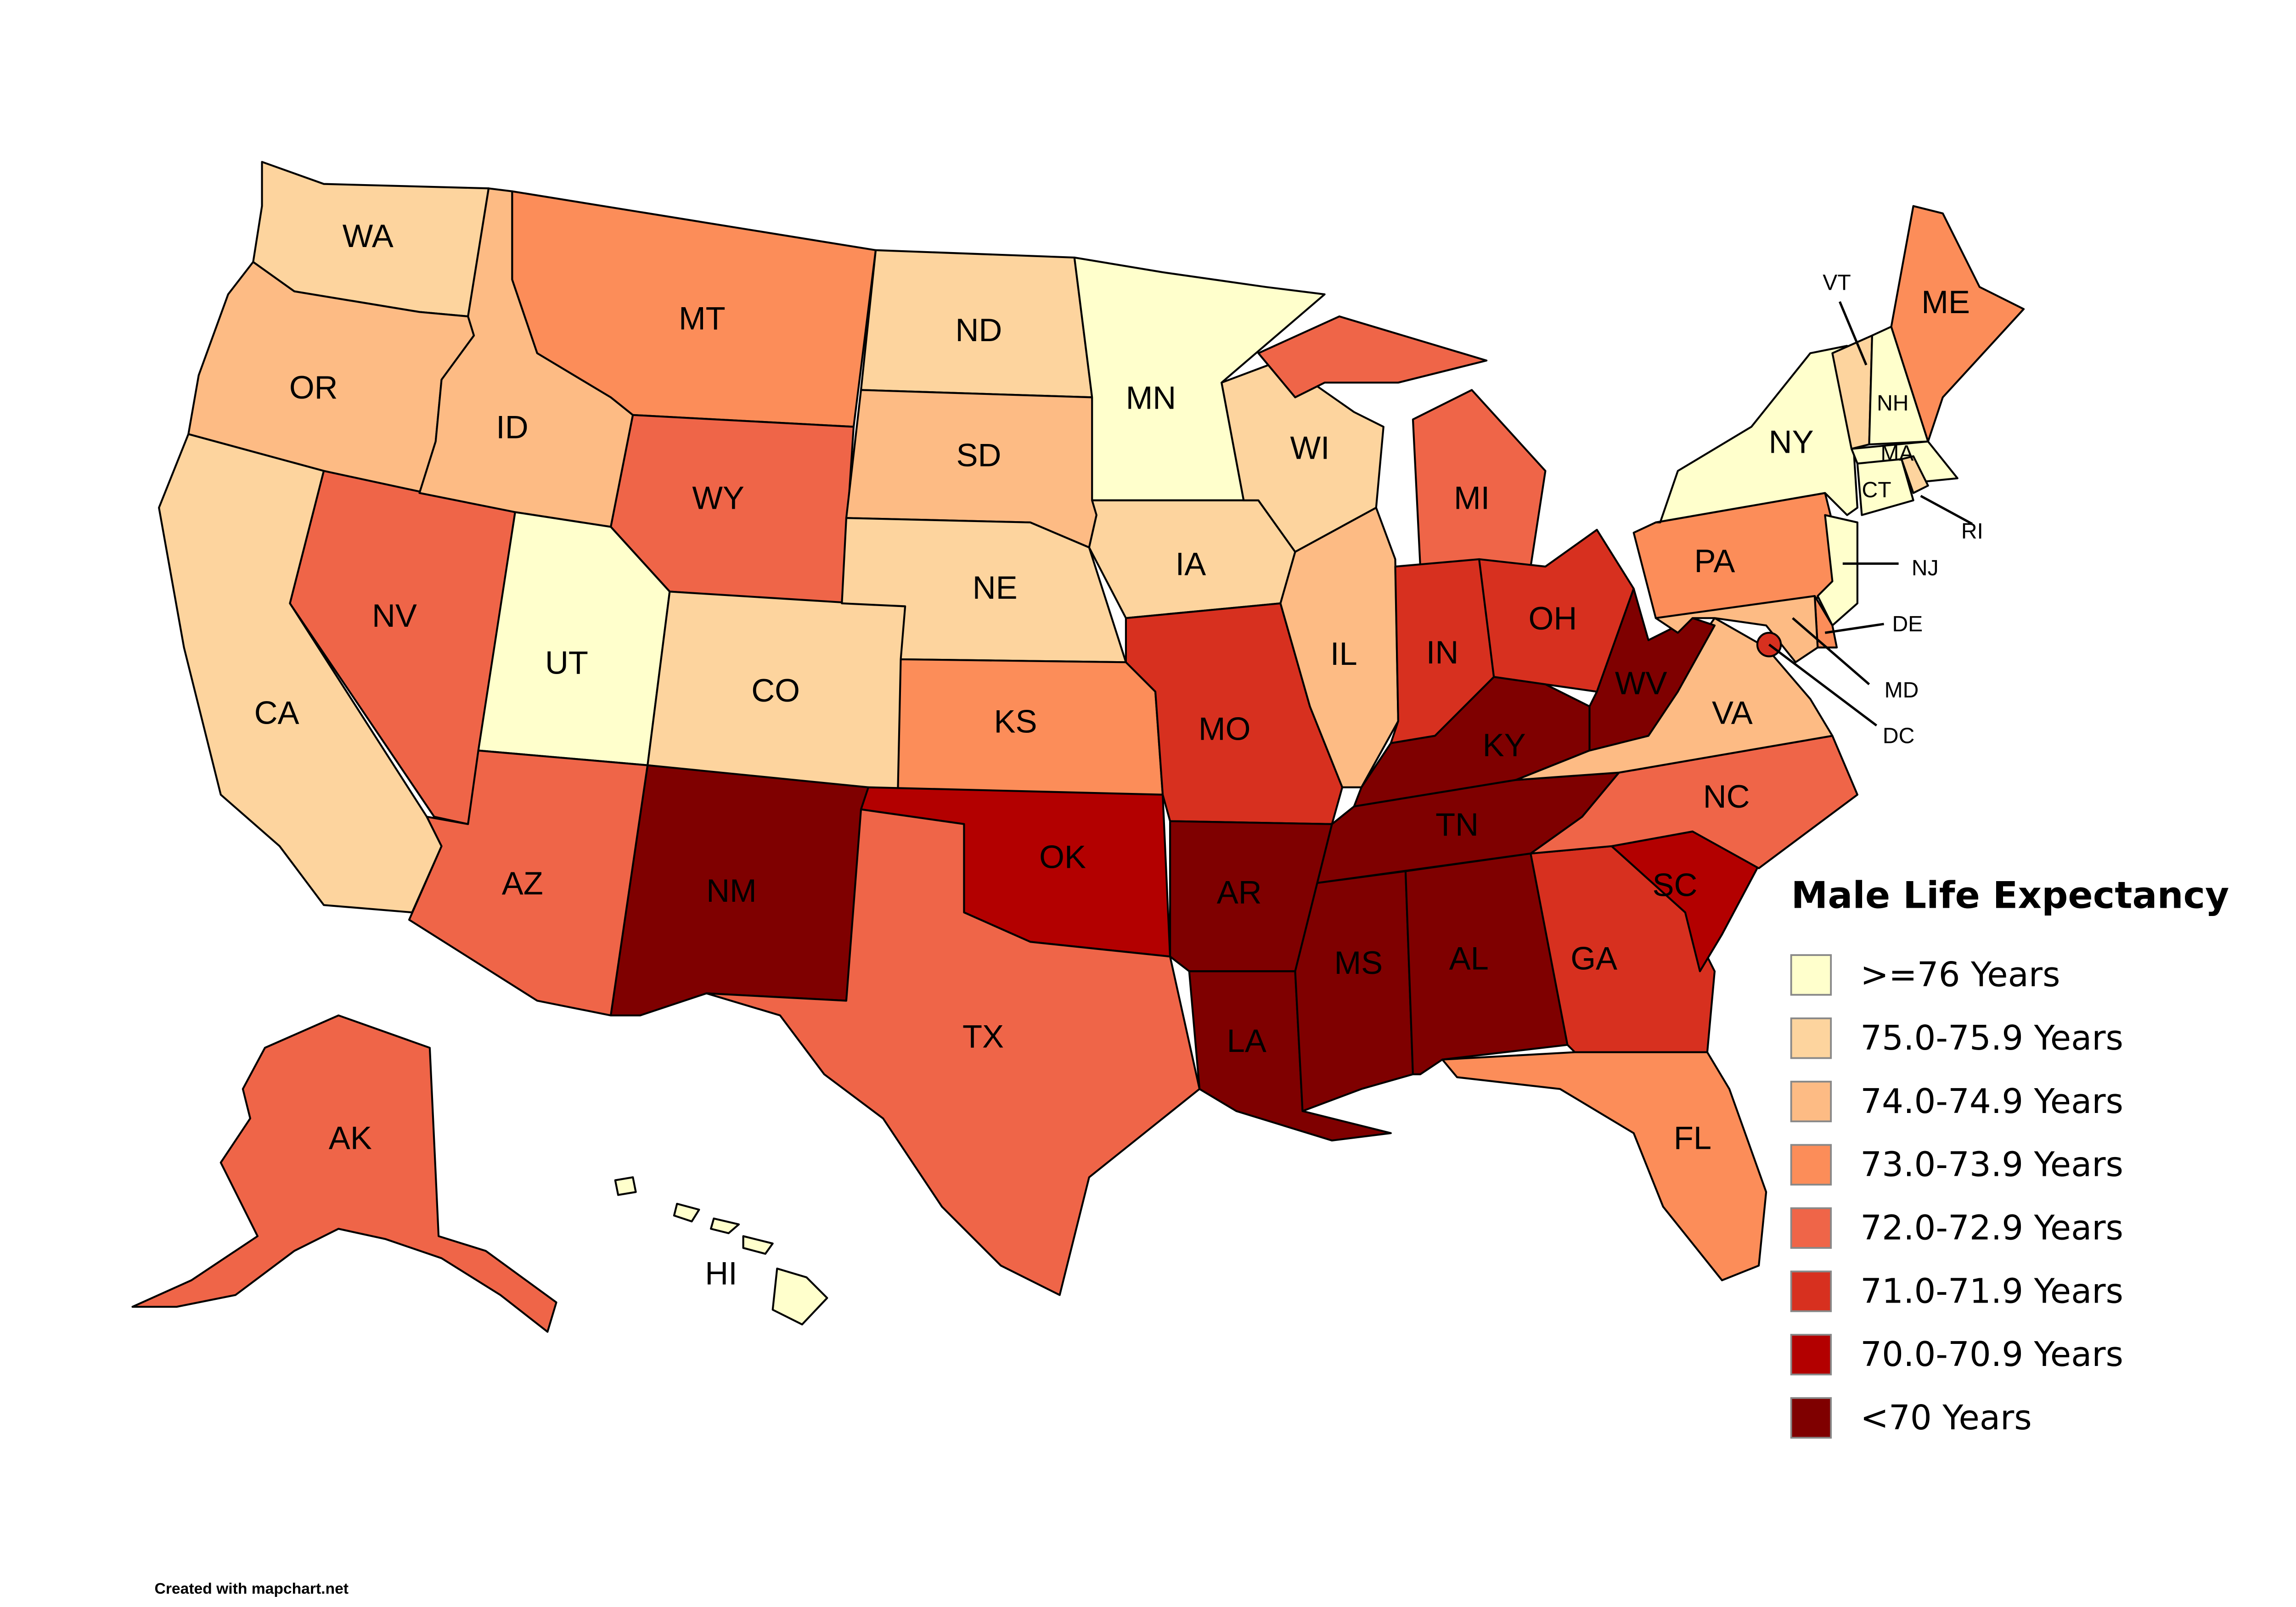 This screenshot has height=1607, width=2296. I want to click on state-wv, so click(1652, 669).